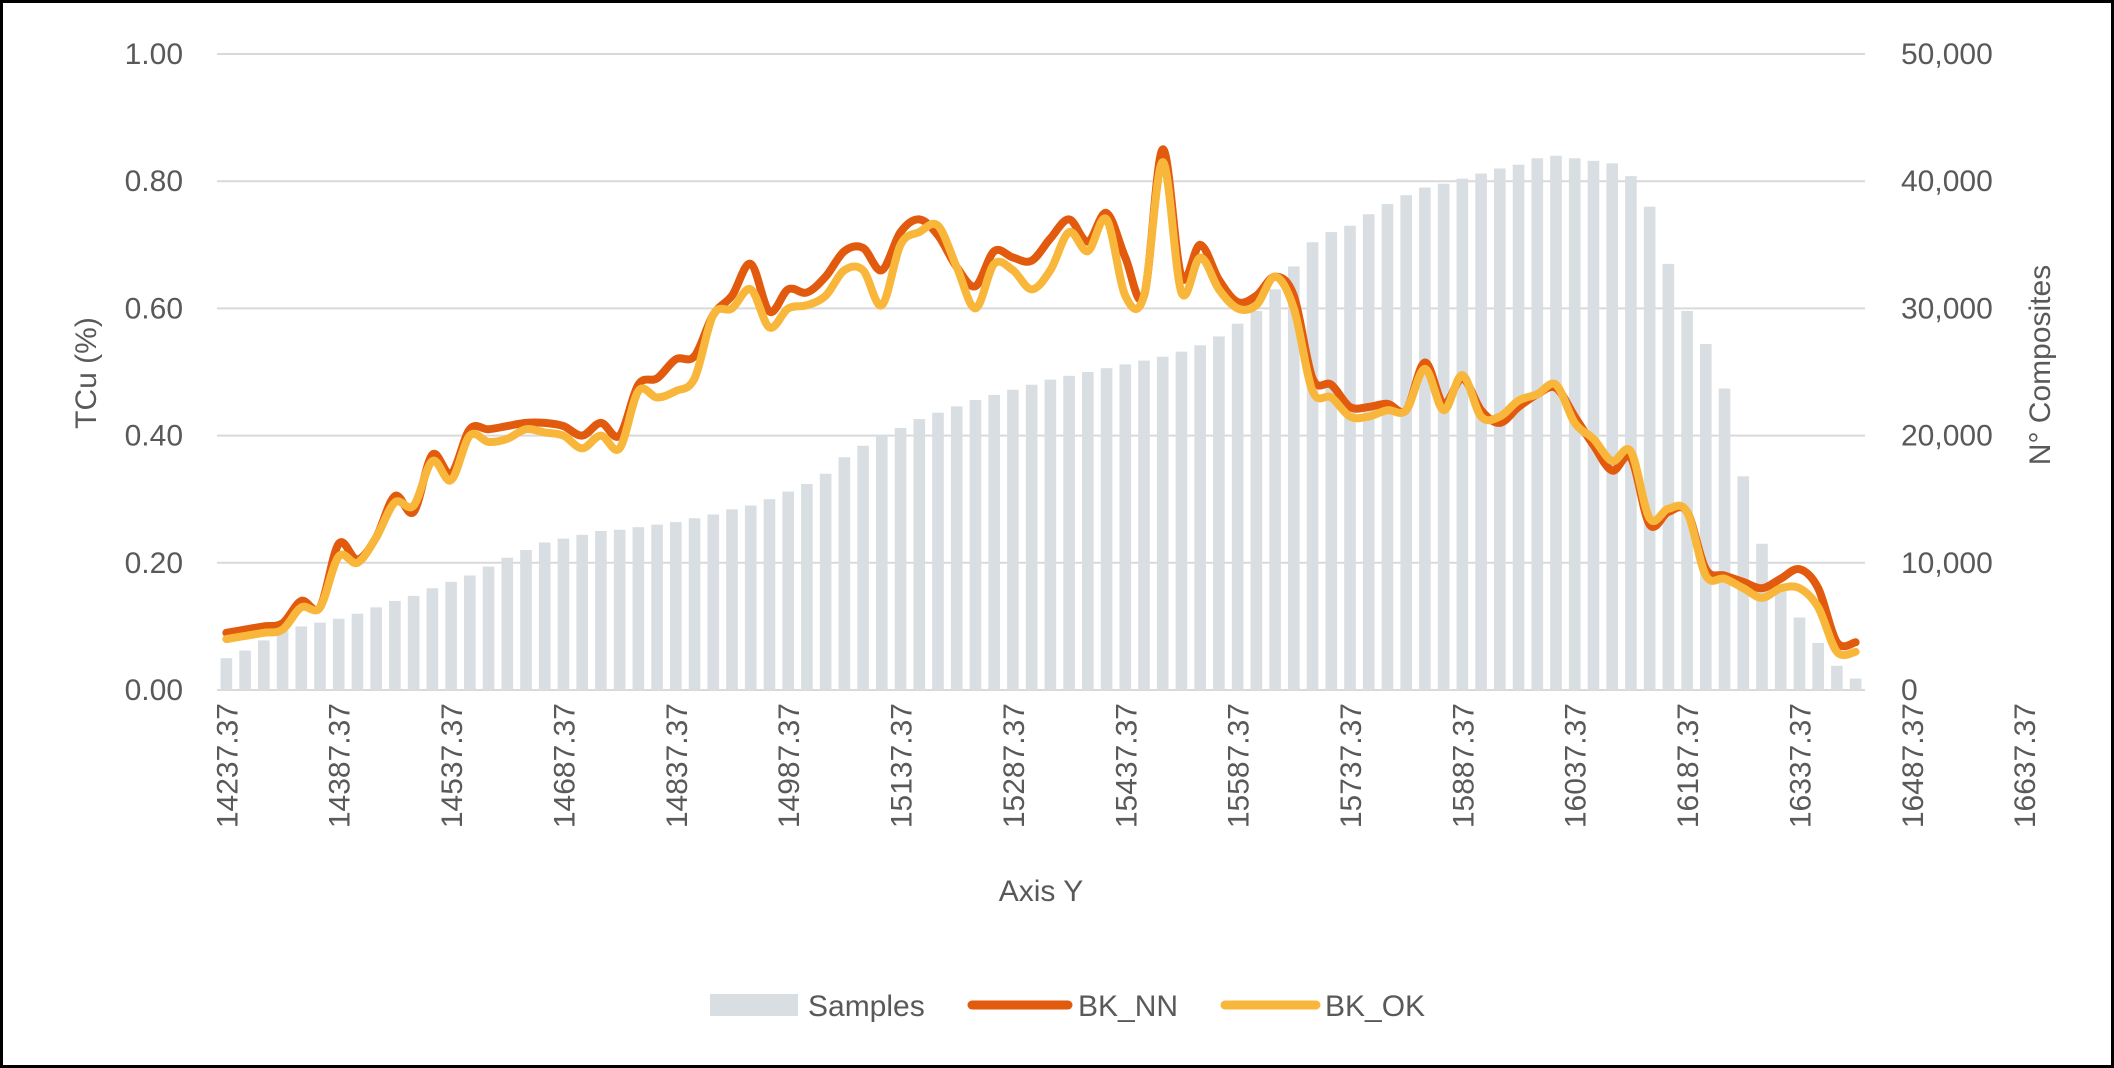 This screenshot has width=2114, height=1068. Describe the element at coordinates (452, 765) in the screenshot. I see `x-tick-label: 14537.37` at that location.